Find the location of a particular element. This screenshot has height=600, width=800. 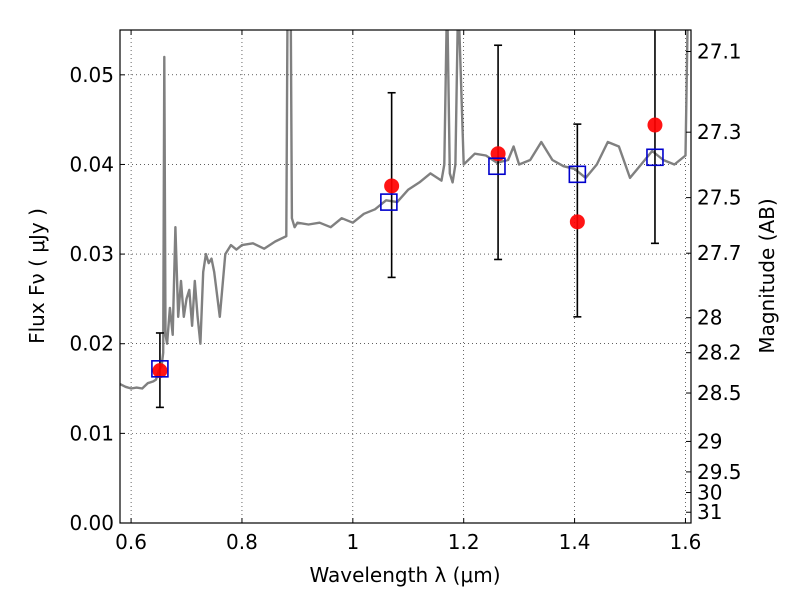

x-axis-title: Wavelength λ (μm) is located at coordinates (404, 575).